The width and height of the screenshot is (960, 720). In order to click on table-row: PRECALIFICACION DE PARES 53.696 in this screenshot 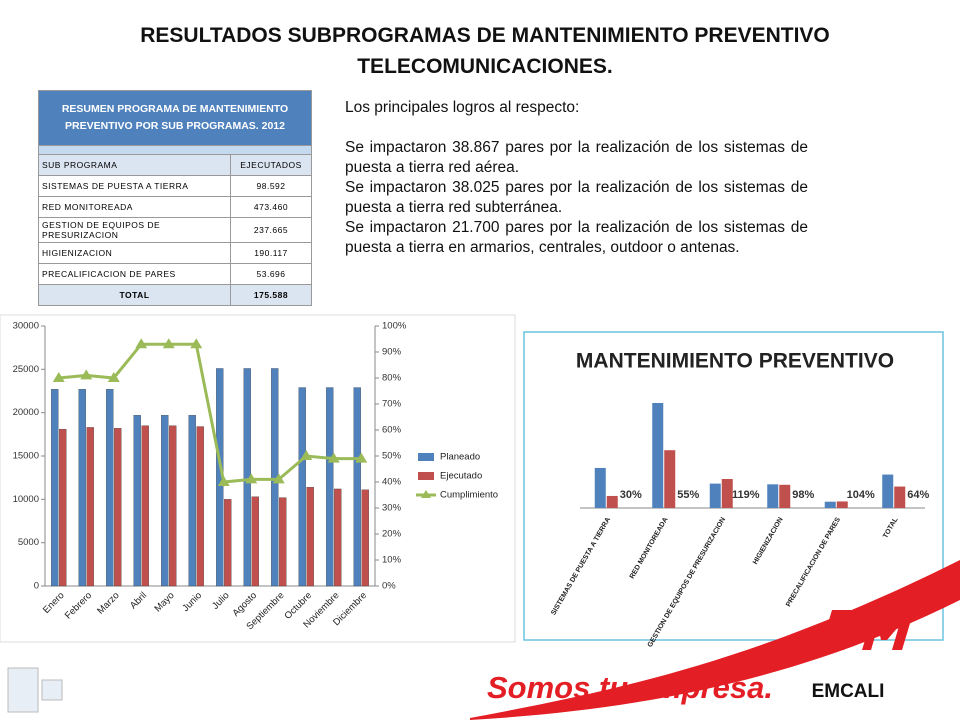, I will do `click(175, 274)`.